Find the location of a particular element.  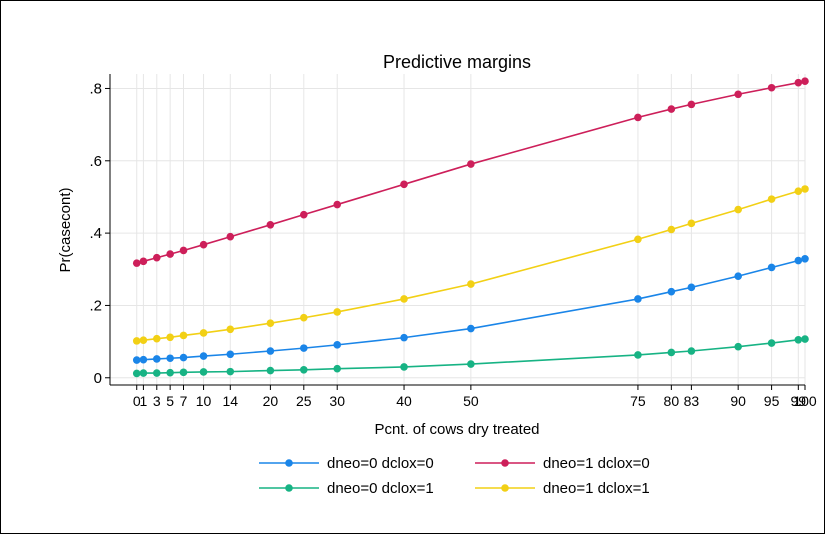

legend-label: dneo=0 dclox=0 is located at coordinates (380, 463).